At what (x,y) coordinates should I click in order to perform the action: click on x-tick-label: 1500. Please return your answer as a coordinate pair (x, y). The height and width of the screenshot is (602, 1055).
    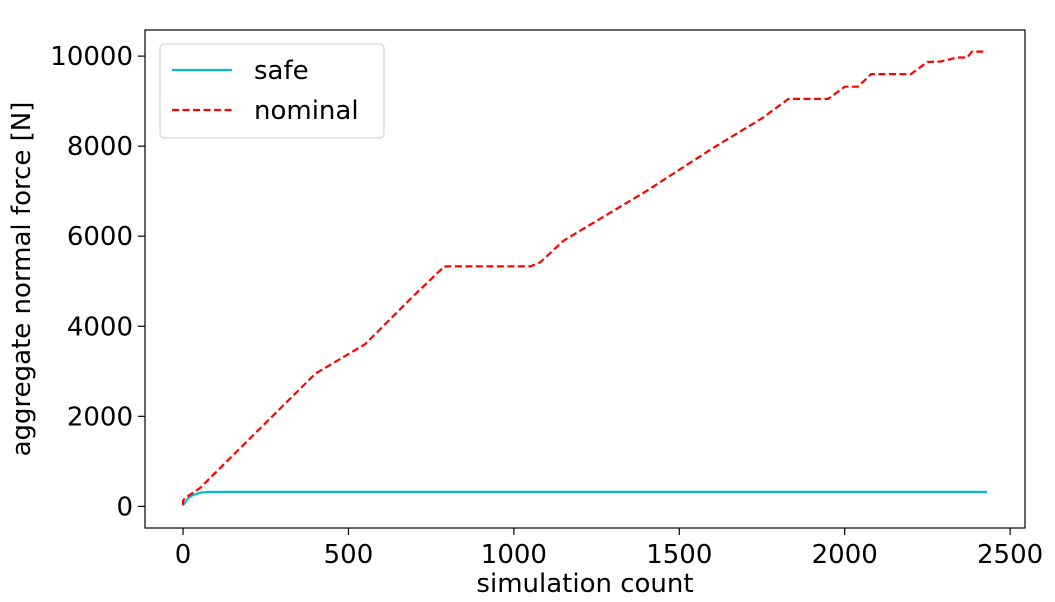
    Looking at the image, I should click on (679, 555).